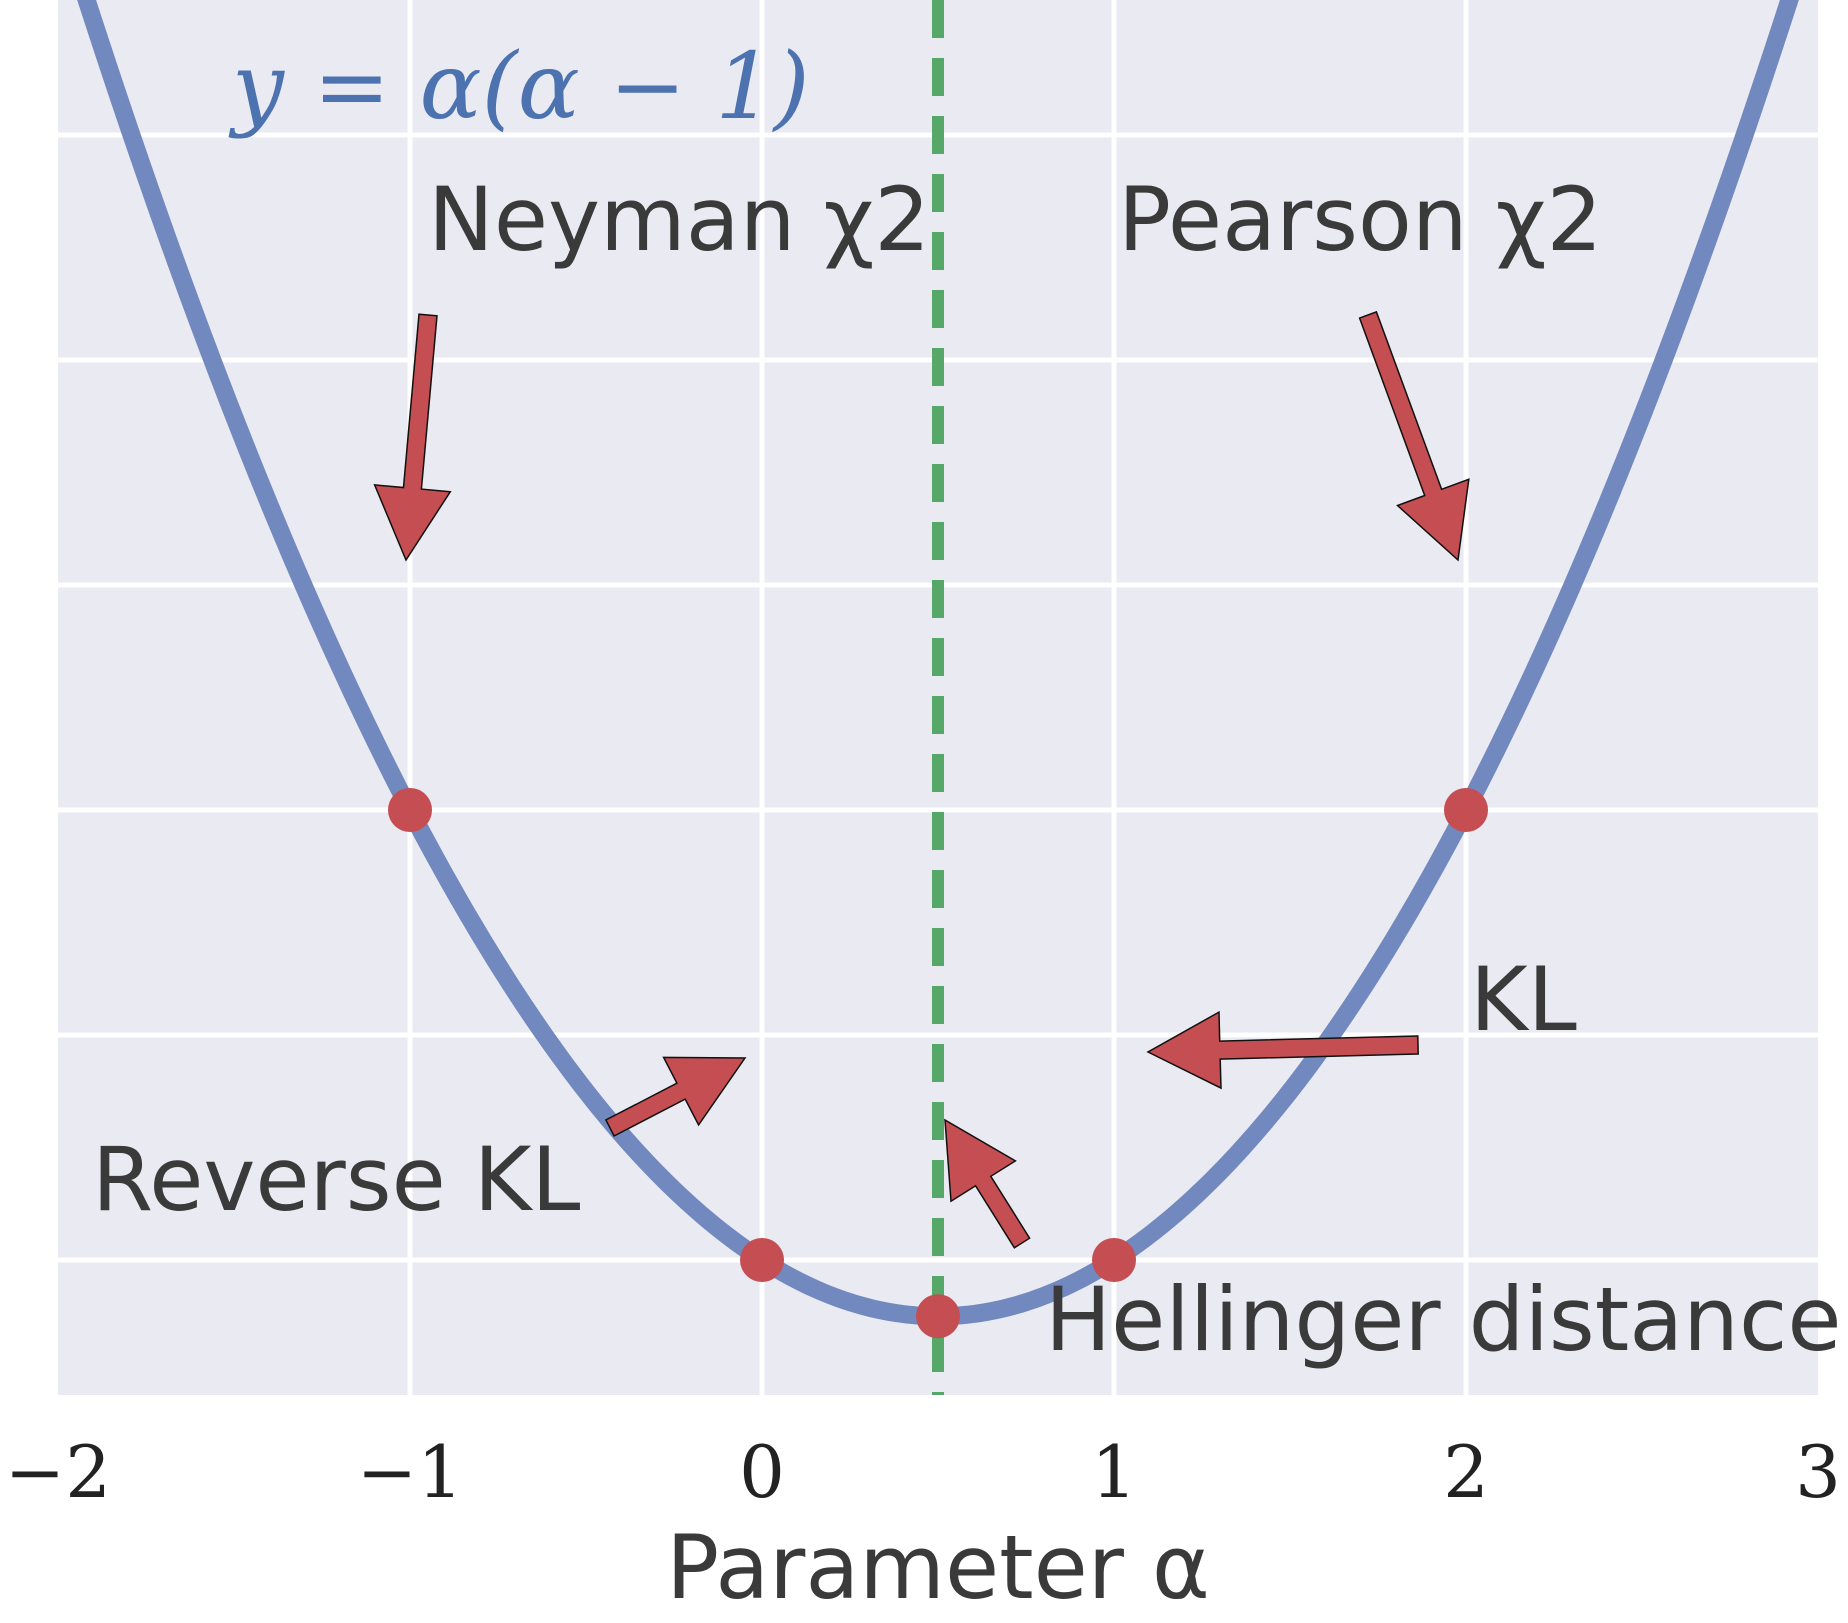 The width and height of the screenshot is (1848, 1623). I want to click on x-tick-label: 1, so click(1114, 1472).